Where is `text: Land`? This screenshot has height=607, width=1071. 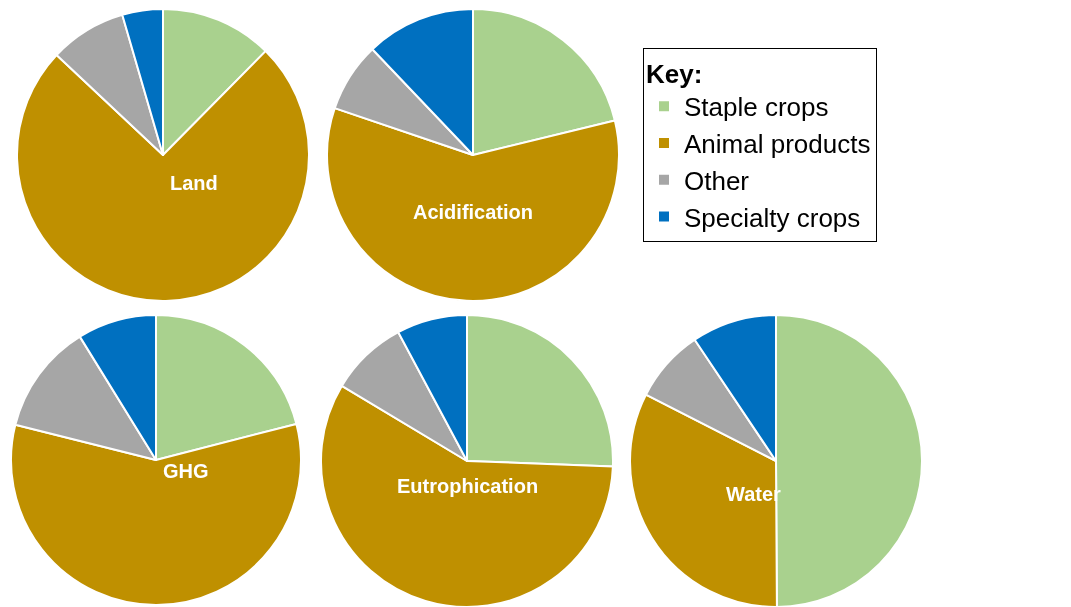
text: Land is located at coordinates (194, 183).